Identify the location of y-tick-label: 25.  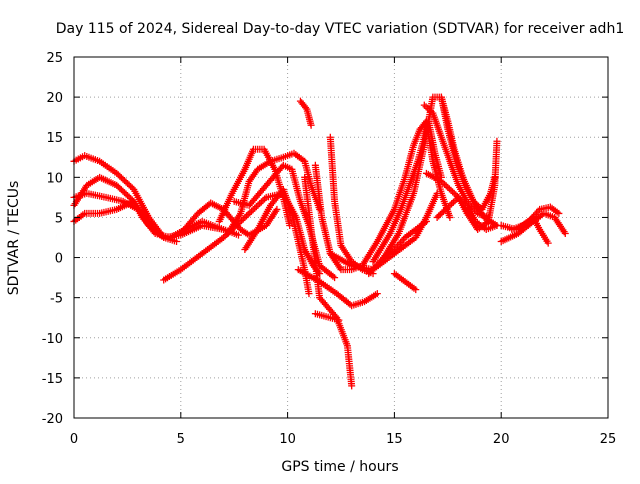
(54, 58).